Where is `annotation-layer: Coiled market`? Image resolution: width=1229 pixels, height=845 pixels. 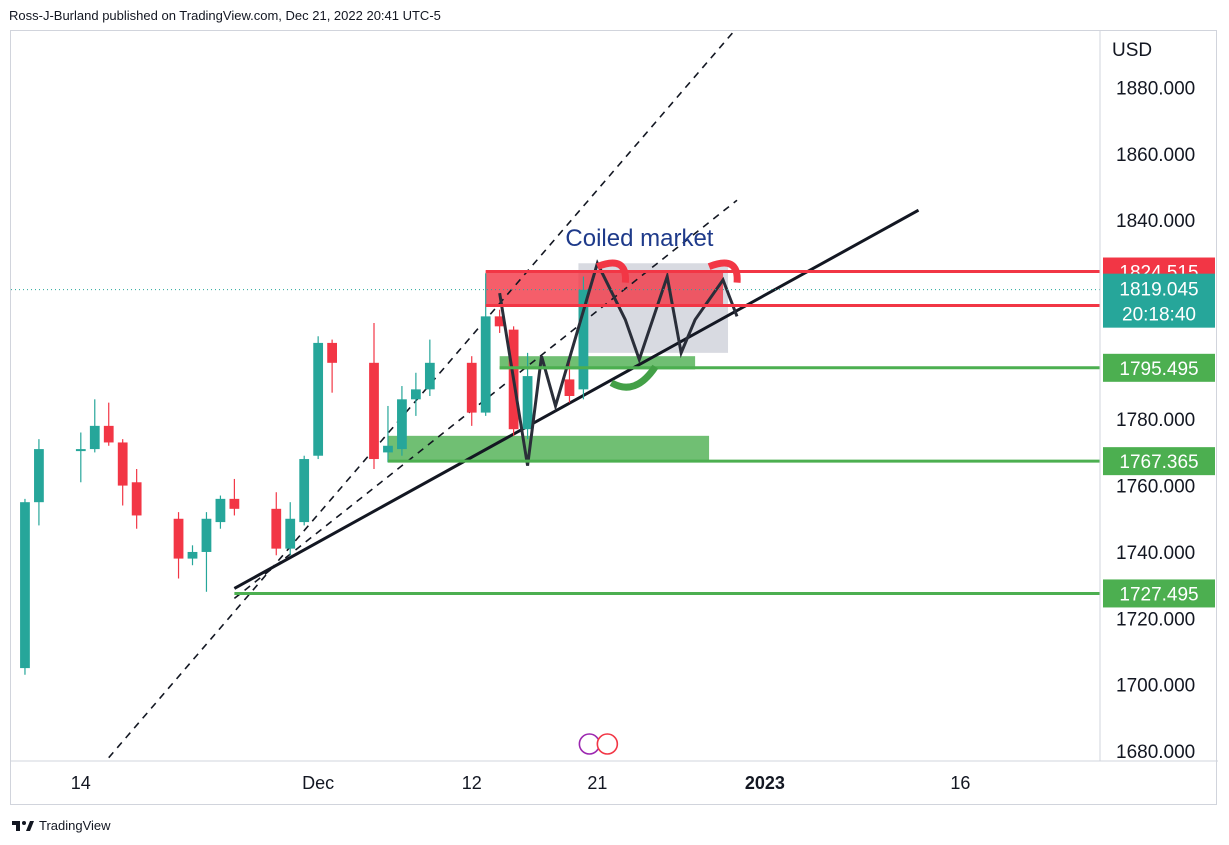 annotation-layer: Coiled market is located at coordinates (653, 490).